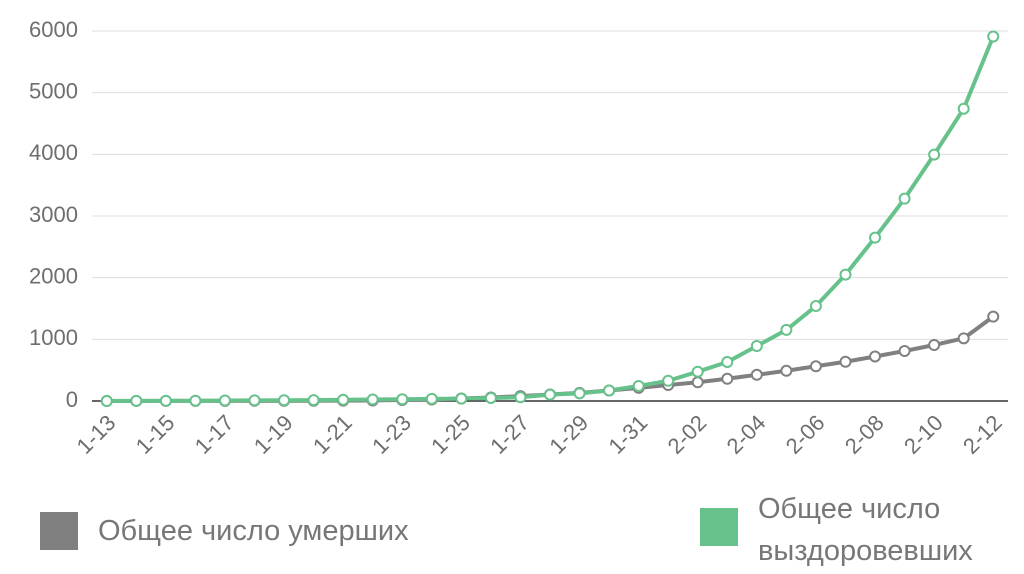 This screenshot has width=1024, height=574. Describe the element at coordinates (155, 434) in the screenshot. I see `x-tick-label: 1-15` at that location.